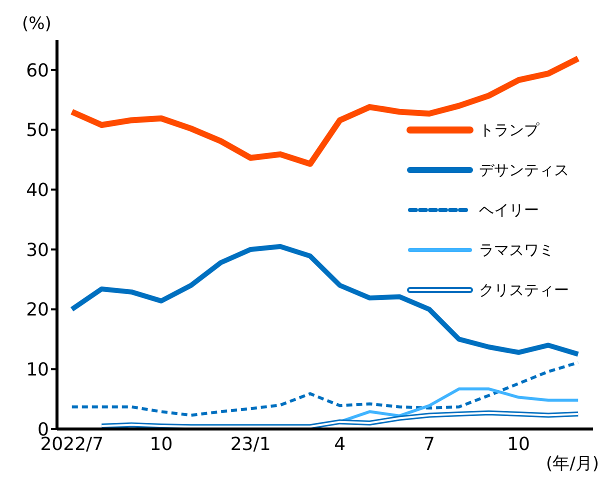  What do you see at coordinates (250, 444) in the screenshot?
I see `x-tick-label: 23/1` at bounding box center [250, 444].